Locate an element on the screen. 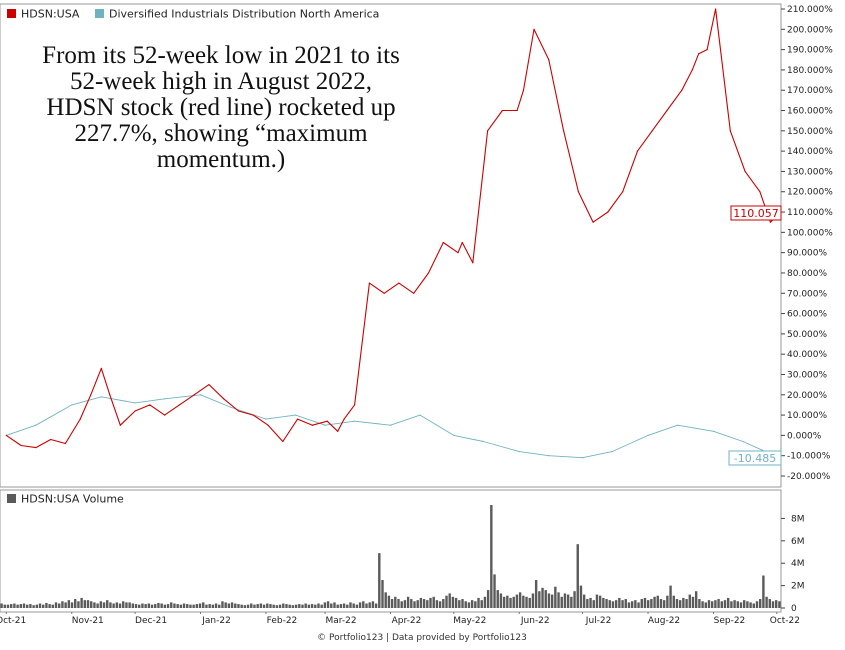 This screenshot has width=845, height=650. price-y-tick-label: 130.000% is located at coordinates (810, 172).